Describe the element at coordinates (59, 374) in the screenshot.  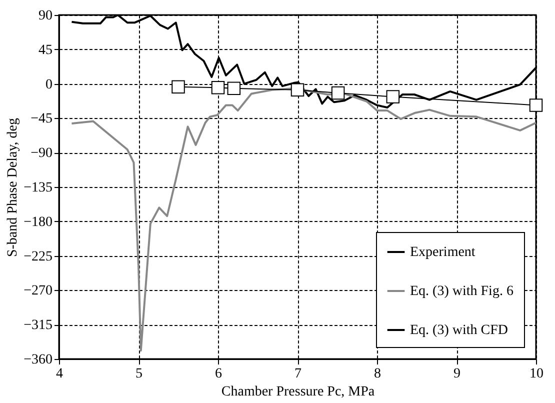
I see `x-tick-label: 4` at that location.